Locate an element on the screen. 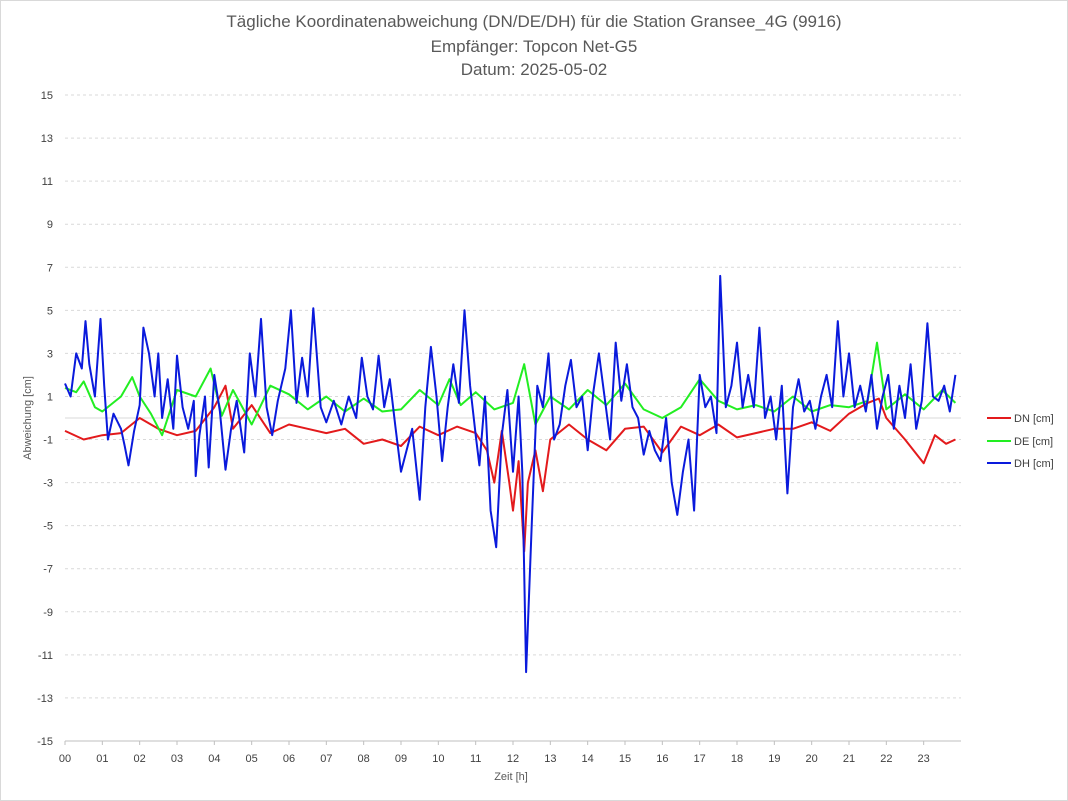  y-tick-label: 1 is located at coordinates (50, 397).